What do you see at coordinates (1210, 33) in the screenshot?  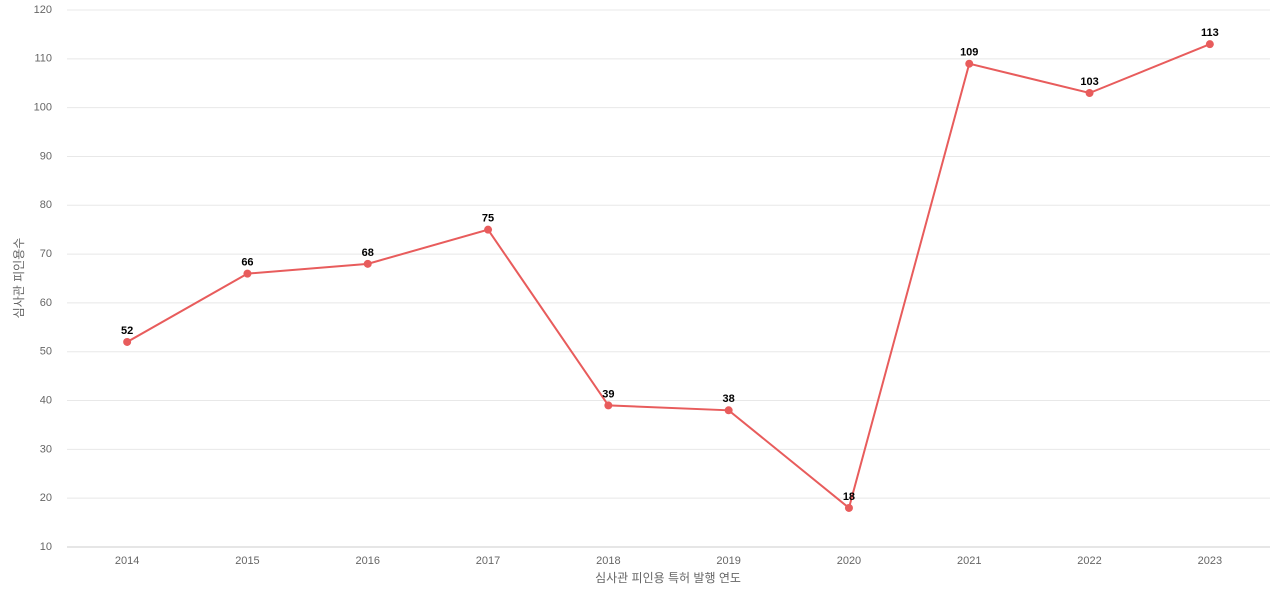 I see `data-label: 113` at bounding box center [1210, 33].